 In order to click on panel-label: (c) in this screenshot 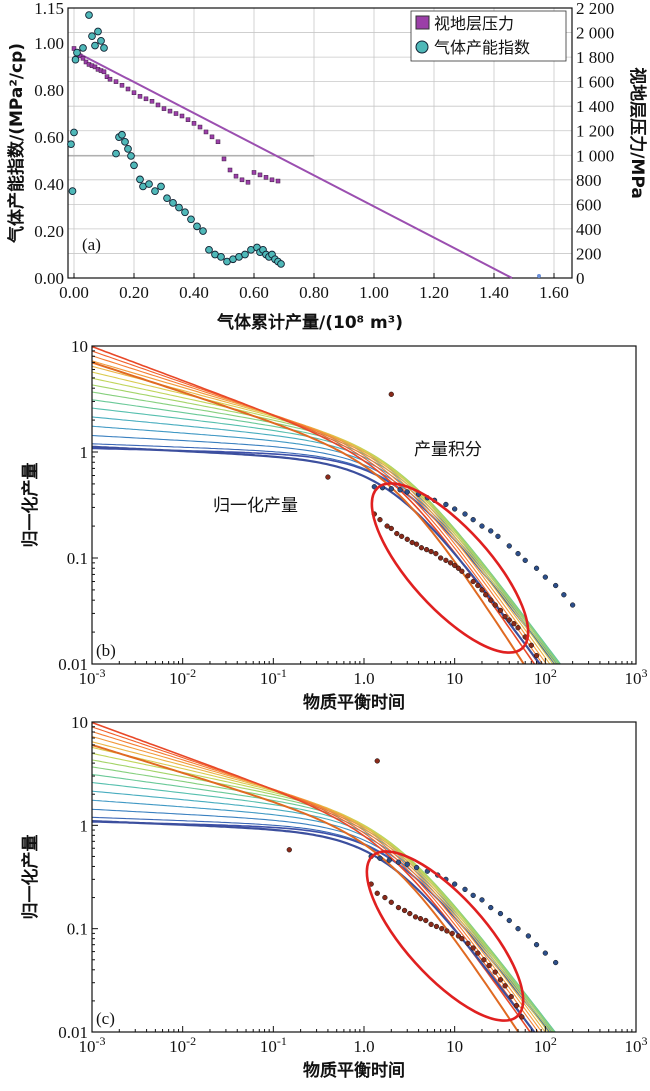, I will do `click(105, 1018)`.